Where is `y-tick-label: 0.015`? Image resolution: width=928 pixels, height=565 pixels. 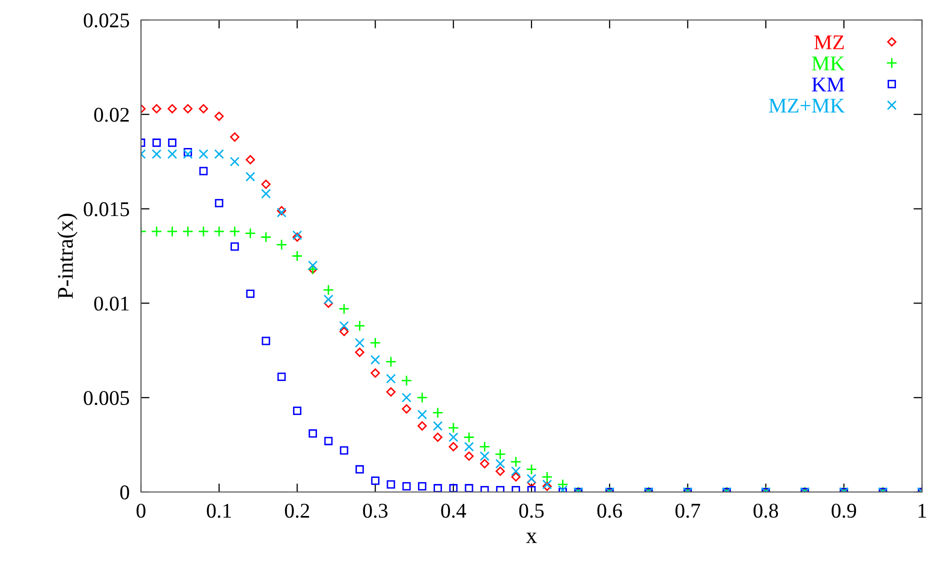
y-tick-label: 0.015 is located at coordinates (107, 209).